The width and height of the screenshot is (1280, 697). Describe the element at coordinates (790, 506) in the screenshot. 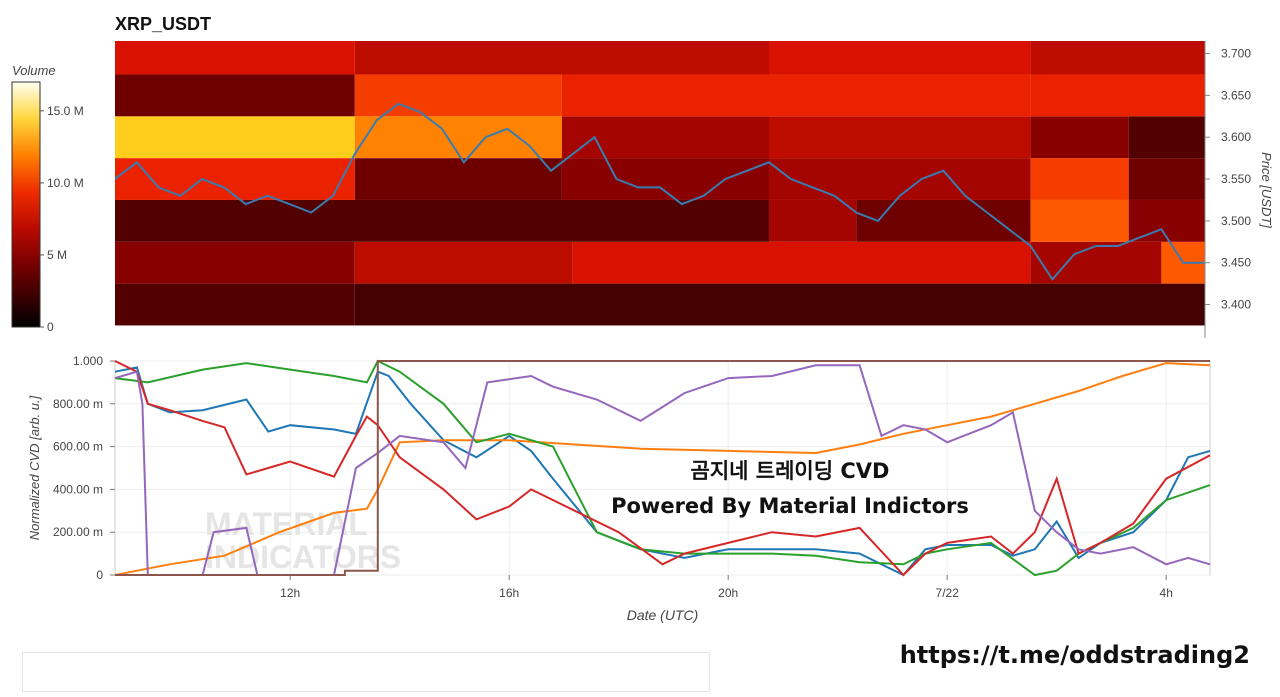

I see `overlay-subtitle: Powered By Material Indictors` at that location.